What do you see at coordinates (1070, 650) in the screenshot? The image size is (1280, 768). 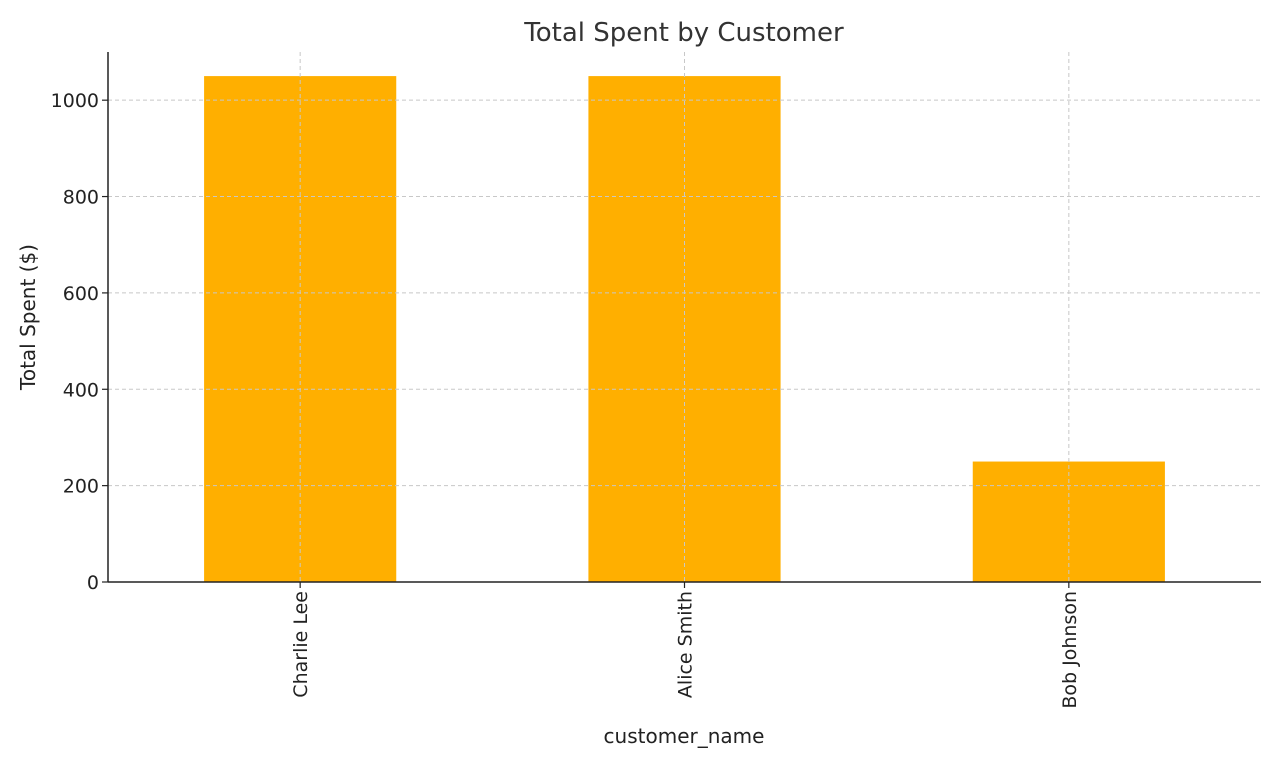 I see `x-tick-label: Bob Johnson` at bounding box center [1070, 650].